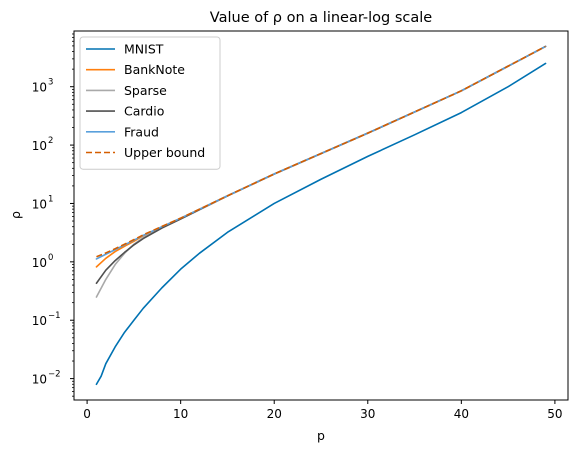  I want to click on legend-label: Upper bound, so click(164, 152).